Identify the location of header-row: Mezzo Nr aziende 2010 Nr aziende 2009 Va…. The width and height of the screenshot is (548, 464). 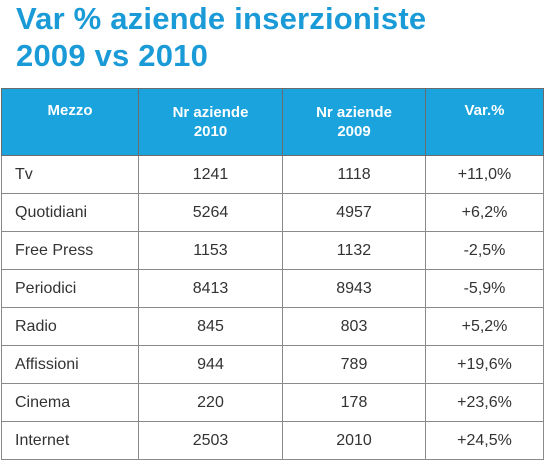
(272, 122).